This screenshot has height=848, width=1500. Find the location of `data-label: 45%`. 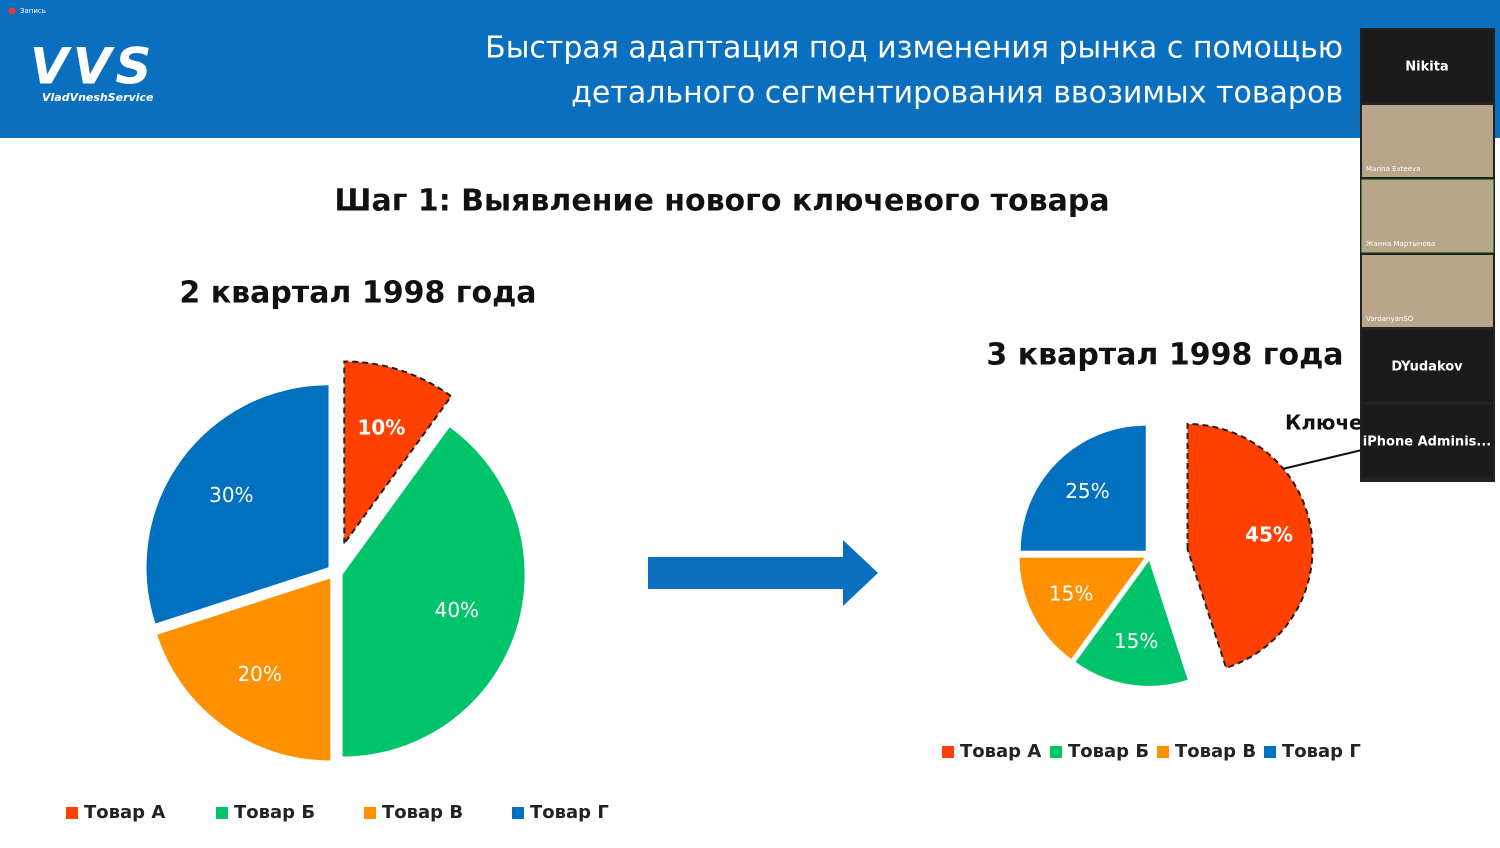

data-label: 45% is located at coordinates (1269, 535).